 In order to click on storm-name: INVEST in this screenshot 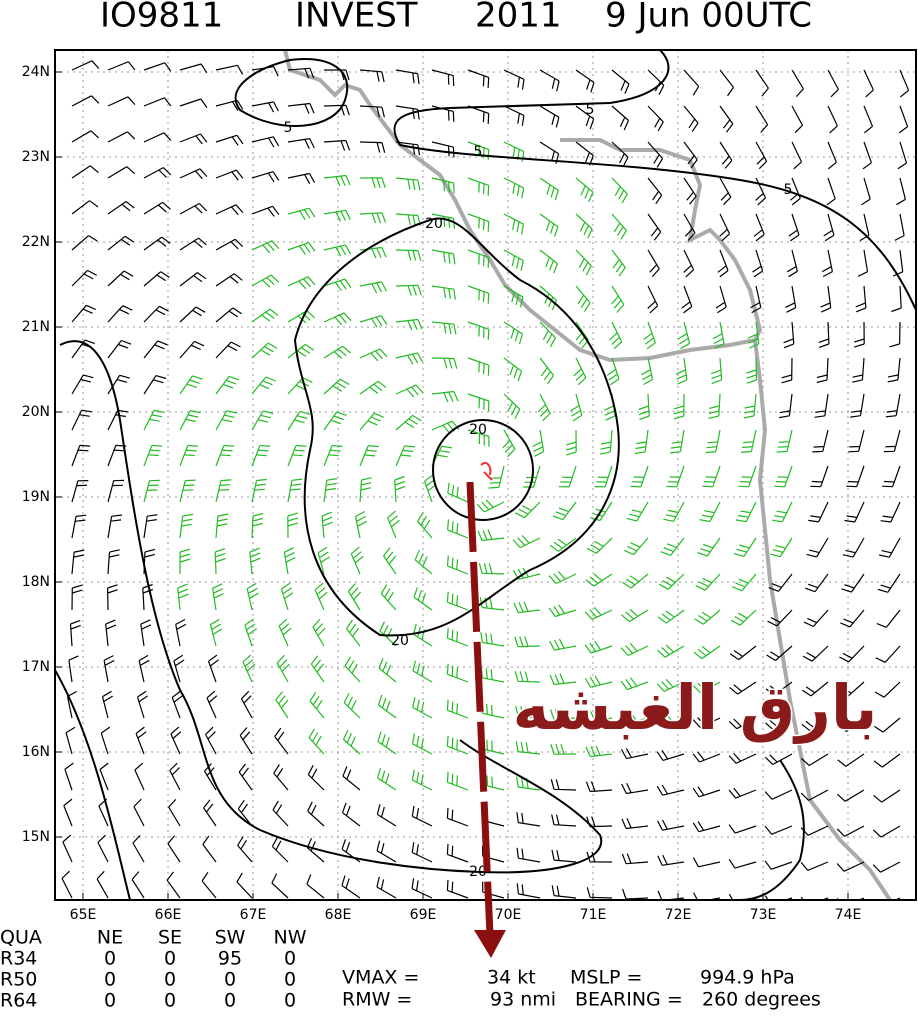, I will do `click(356, 18)`.